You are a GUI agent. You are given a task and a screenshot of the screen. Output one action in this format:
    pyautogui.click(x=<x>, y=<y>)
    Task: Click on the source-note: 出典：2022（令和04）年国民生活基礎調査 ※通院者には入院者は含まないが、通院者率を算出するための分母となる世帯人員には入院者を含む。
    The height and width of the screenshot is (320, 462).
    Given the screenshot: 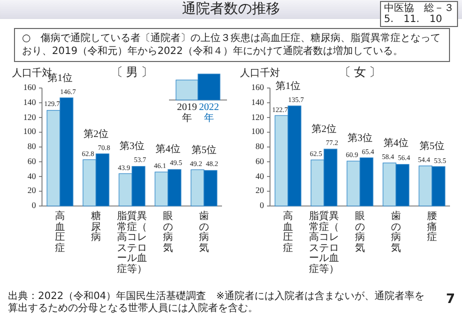 What is the action you would take?
    pyautogui.click(x=217, y=303)
    